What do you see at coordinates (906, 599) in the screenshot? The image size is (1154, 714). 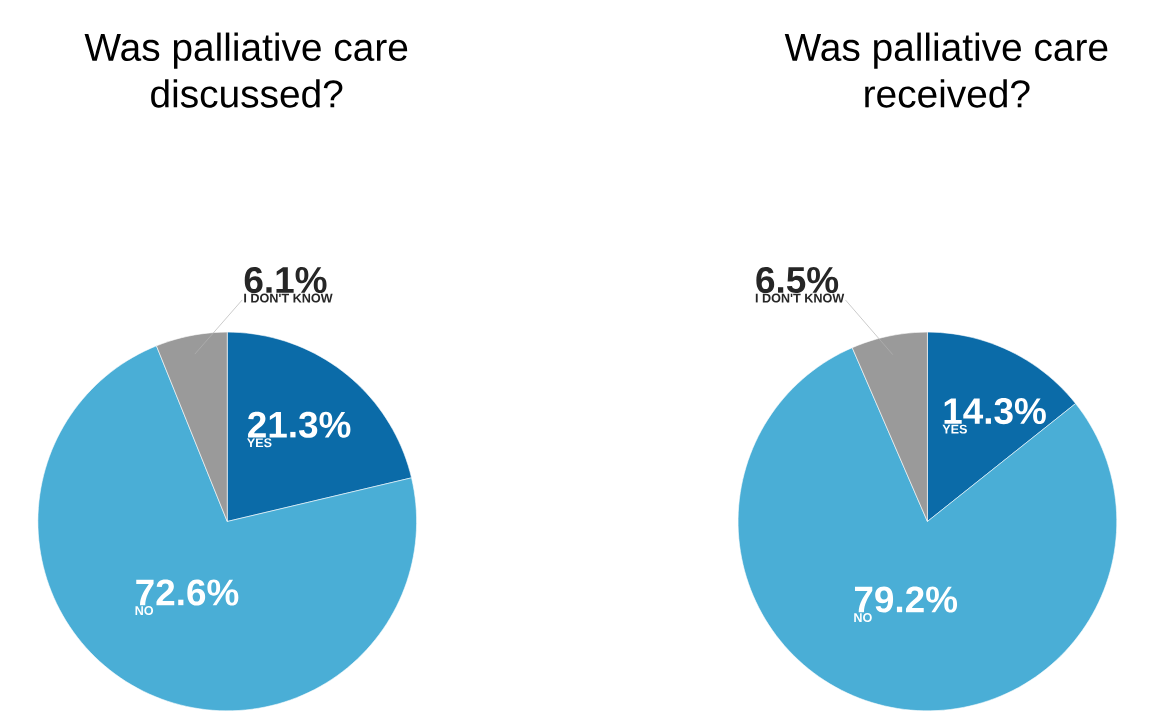 I see `data-label: 79.2%` at bounding box center [906, 599].